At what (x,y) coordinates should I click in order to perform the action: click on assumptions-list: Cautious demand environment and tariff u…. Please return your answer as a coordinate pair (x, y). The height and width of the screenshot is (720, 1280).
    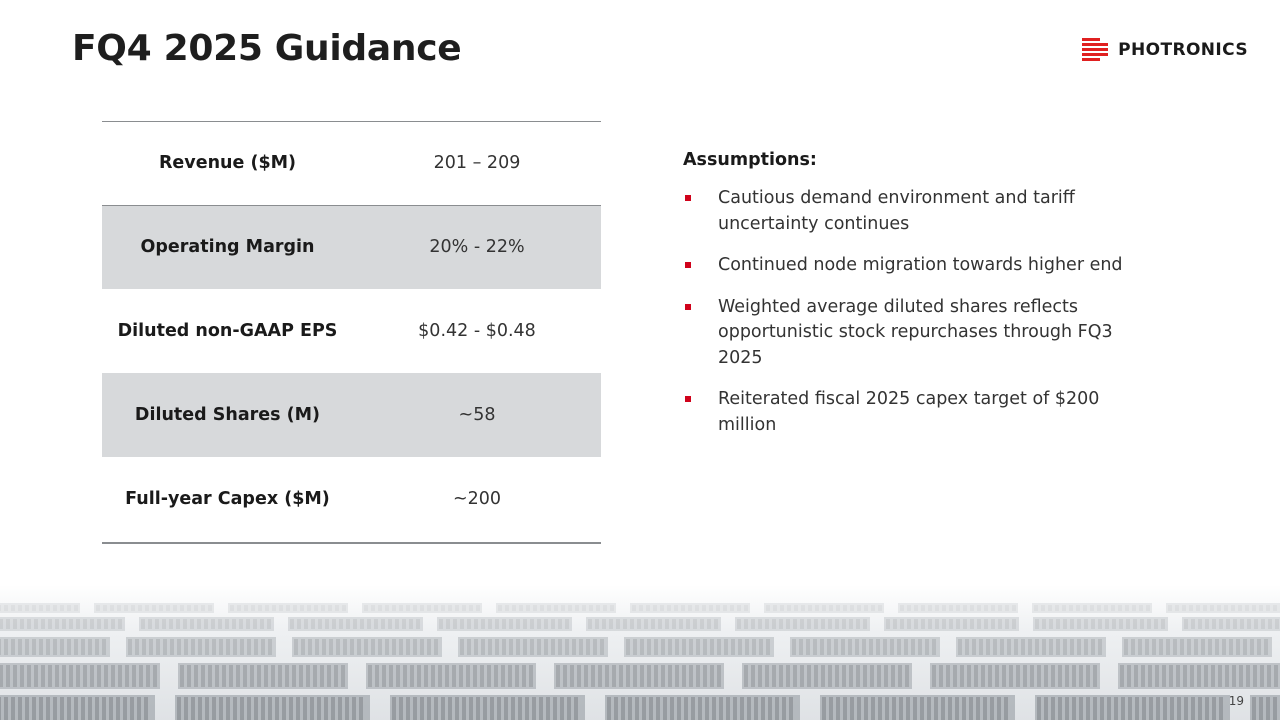
    Looking at the image, I should click on (903, 312).